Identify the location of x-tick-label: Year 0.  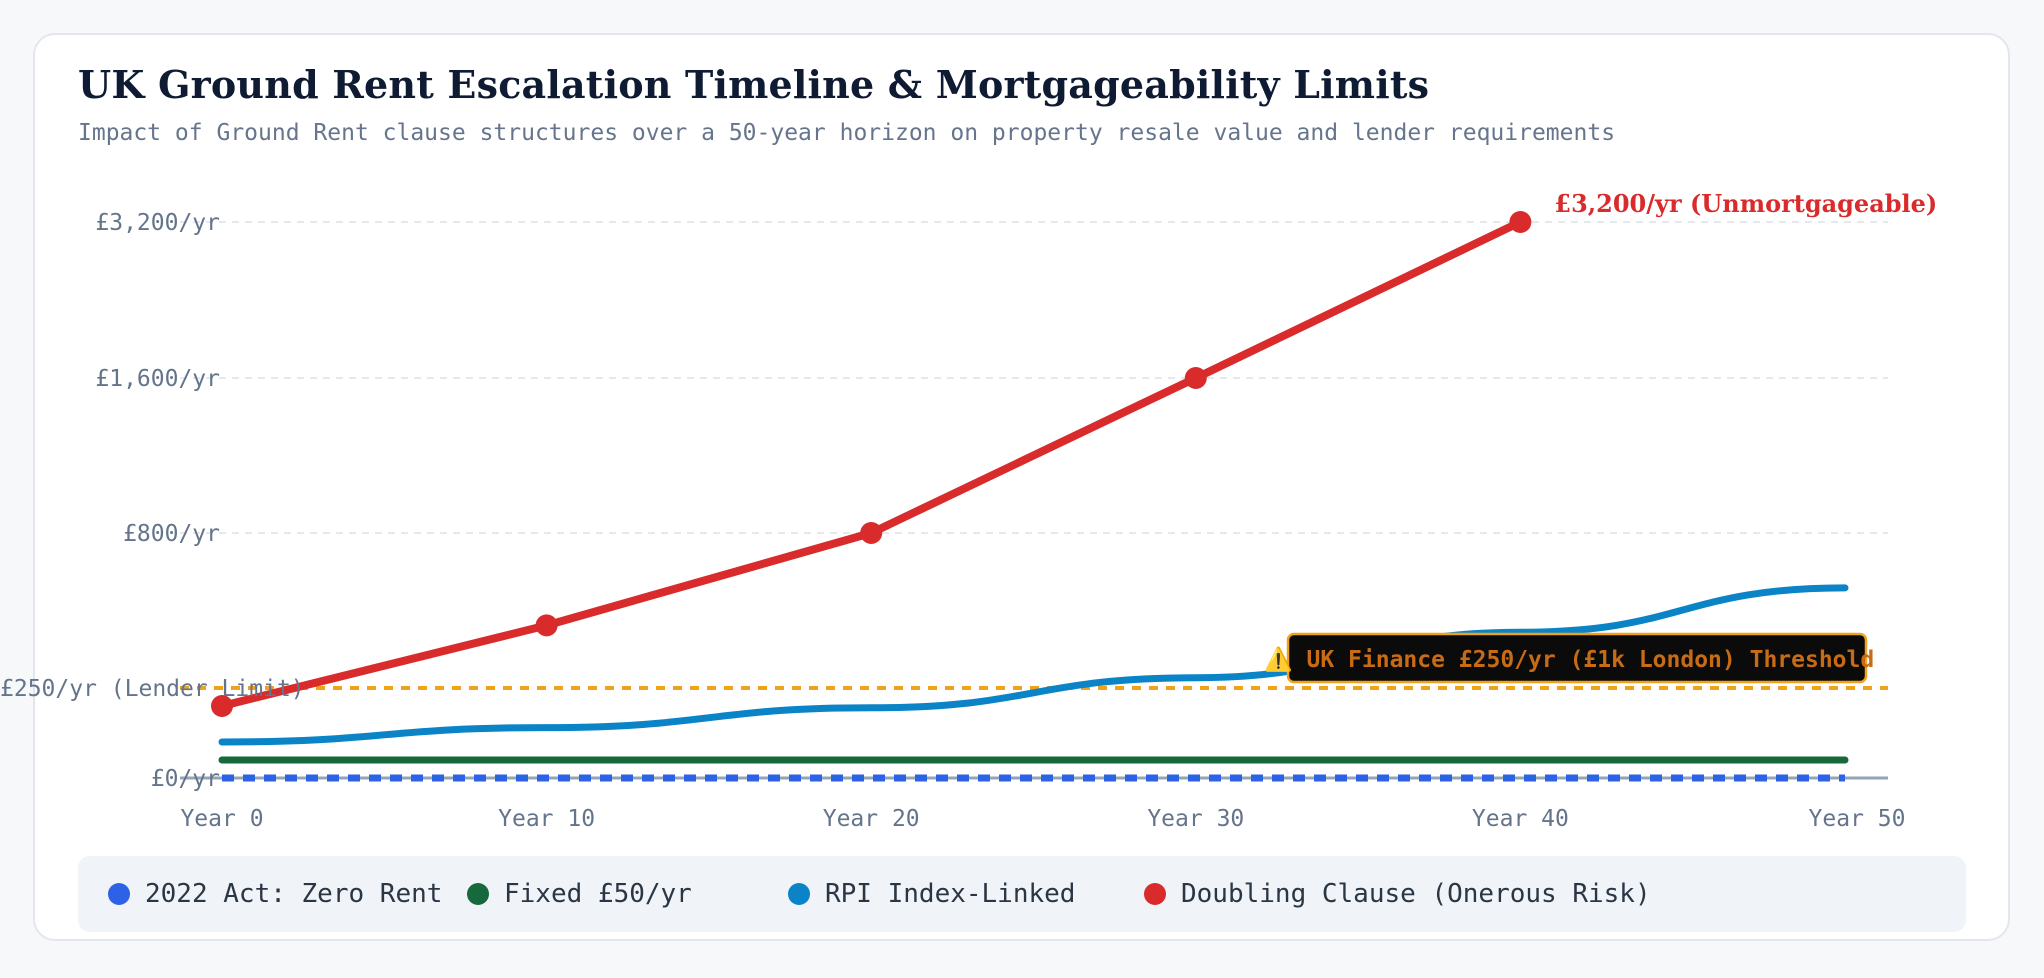
(221, 819).